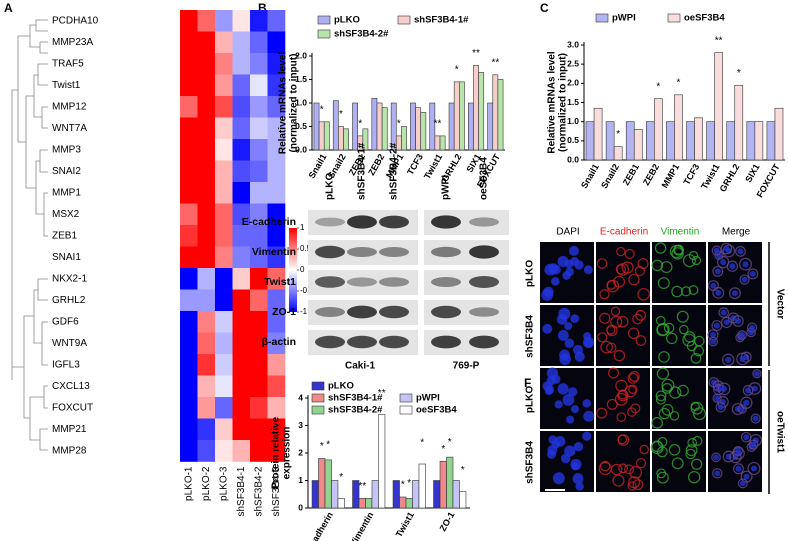  What do you see at coordinates (691, 174) in the screenshot?
I see `x-tick-label: TCF3` at bounding box center [691, 174].